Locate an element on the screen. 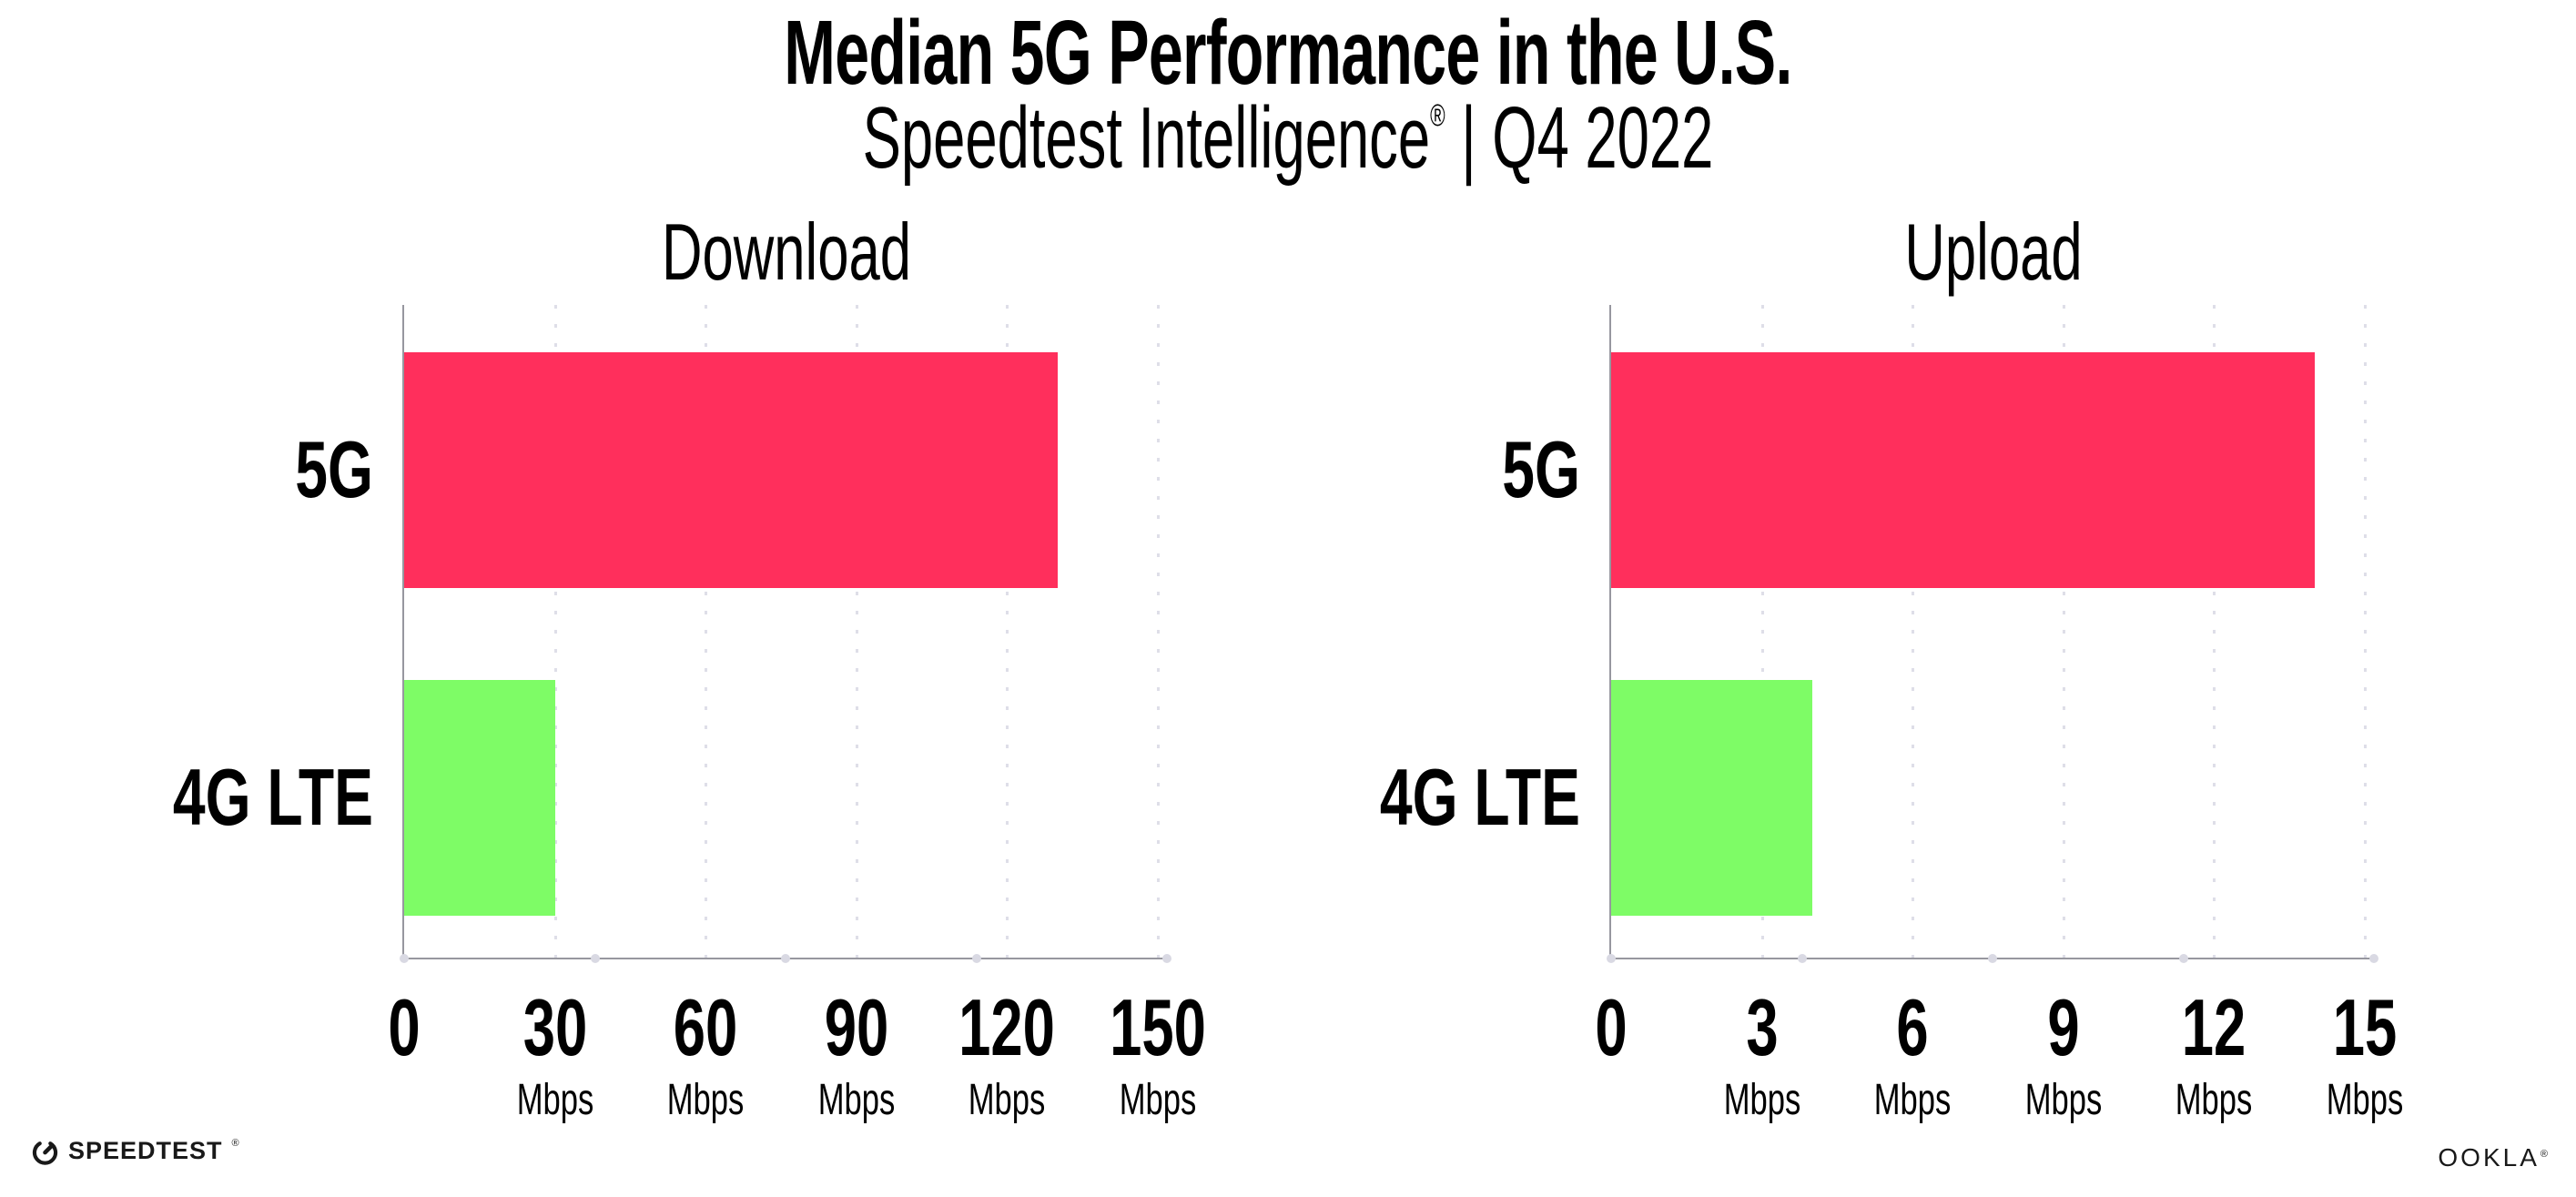  chart-title-upload: Upload is located at coordinates (1993, 252).